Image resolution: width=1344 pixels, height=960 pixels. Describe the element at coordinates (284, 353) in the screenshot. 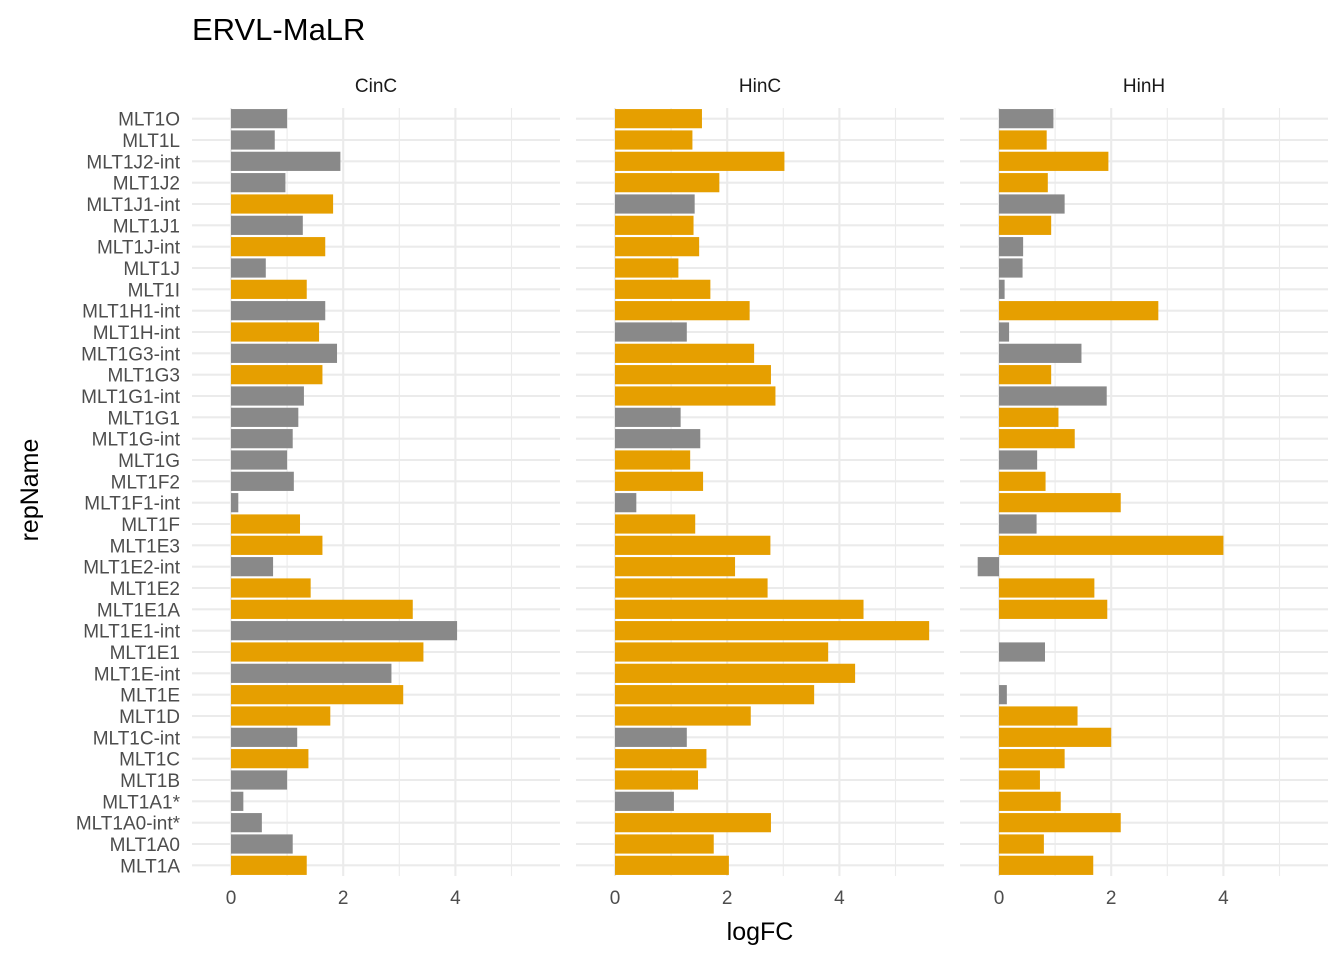

I see `bar-CinC-MLT1G3-int` at that location.